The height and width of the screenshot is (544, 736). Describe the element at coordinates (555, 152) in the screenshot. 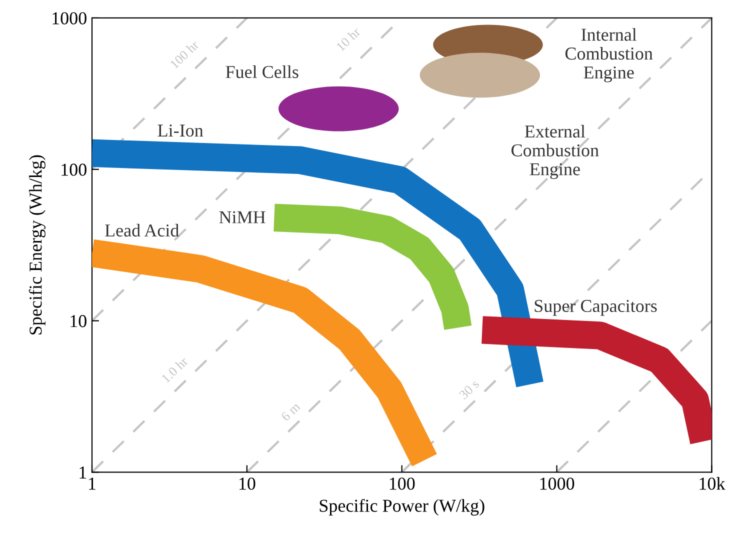

I see `annotation: External Combustion Engine` at that location.